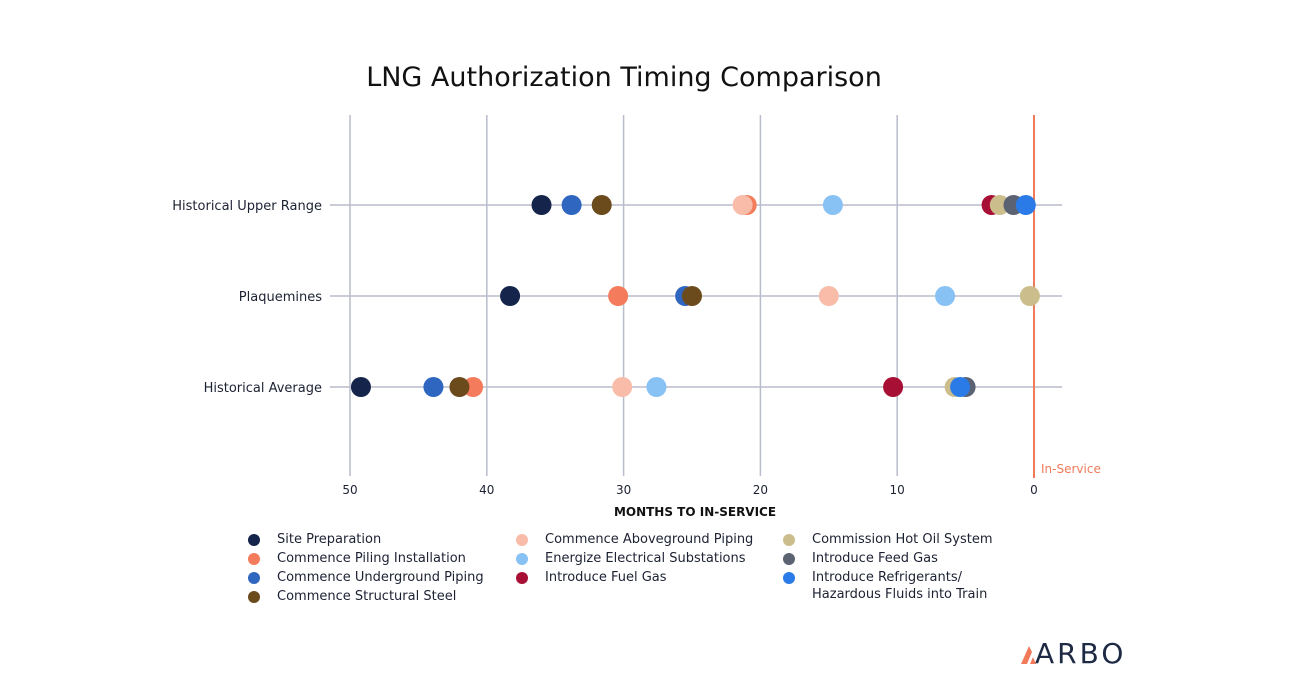 Image resolution: width=1300 pixels, height=700 pixels. I want to click on legend-label: Introduce Fuel Gas, so click(606, 577).